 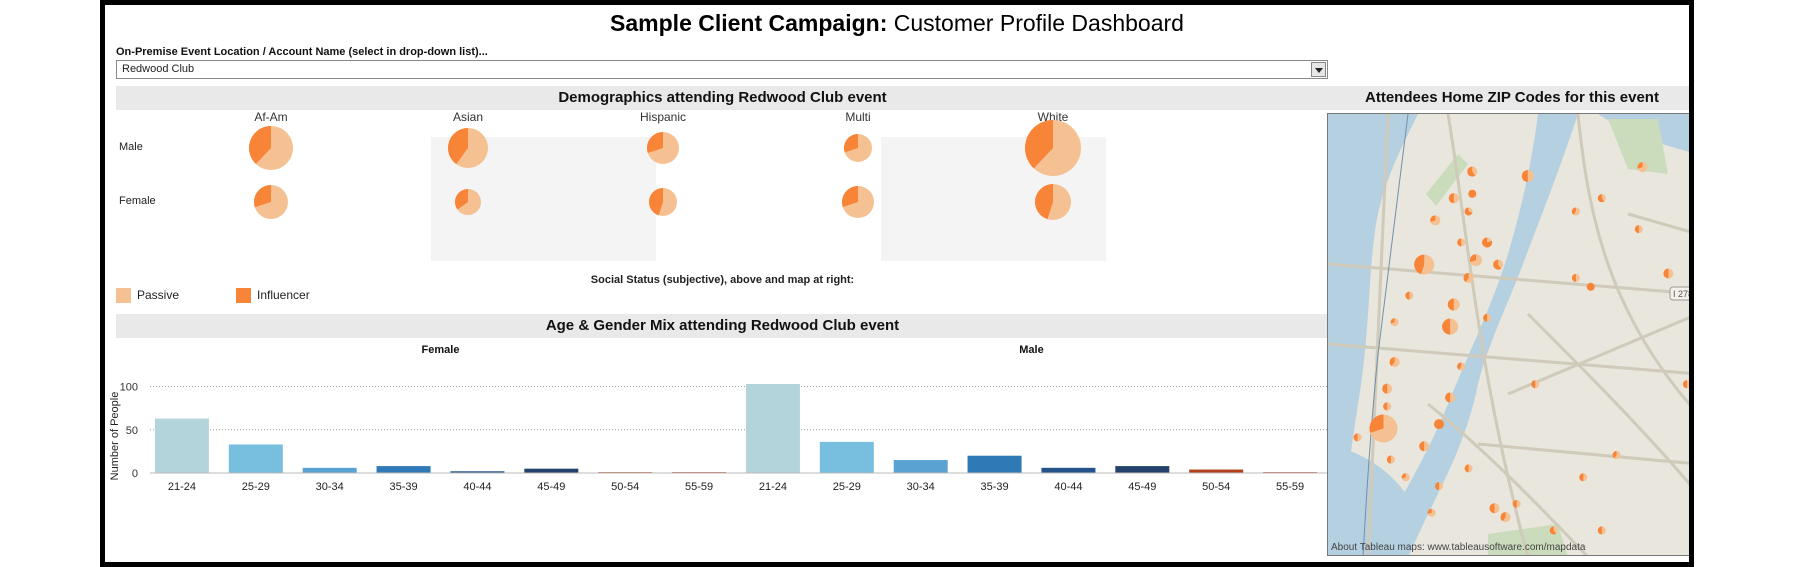 What do you see at coordinates (403, 487) in the screenshot?
I see `x-tick-female-35-39: 35-39` at bounding box center [403, 487].